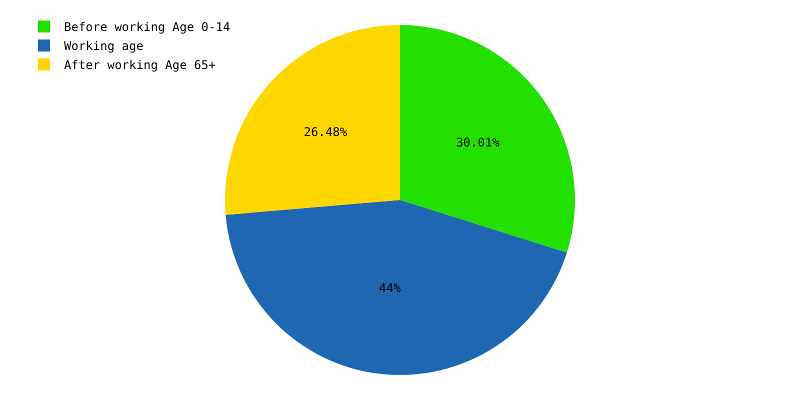  What do you see at coordinates (104, 46) in the screenshot?
I see `legend-label: Working age` at bounding box center [104, 46].